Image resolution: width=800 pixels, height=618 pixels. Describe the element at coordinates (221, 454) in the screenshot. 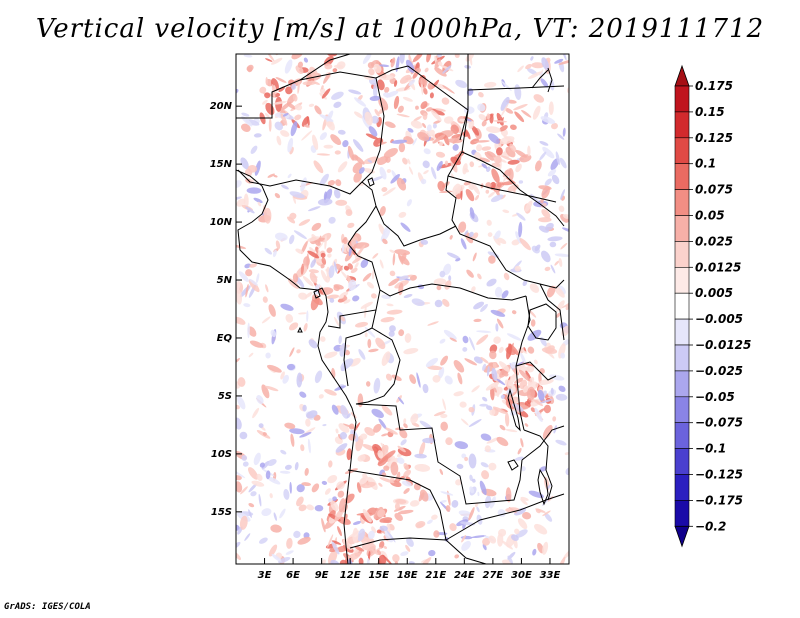

I see `lat-label: 10S` at that location.